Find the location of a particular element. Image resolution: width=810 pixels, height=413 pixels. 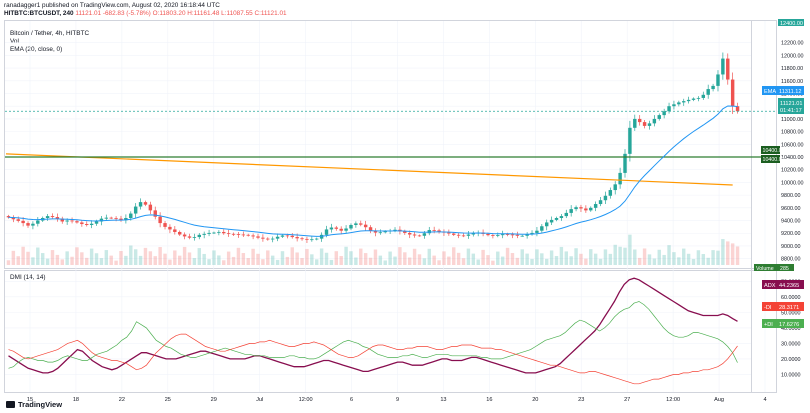

time-tick-label: 29 is located at coordinates (214, 400).